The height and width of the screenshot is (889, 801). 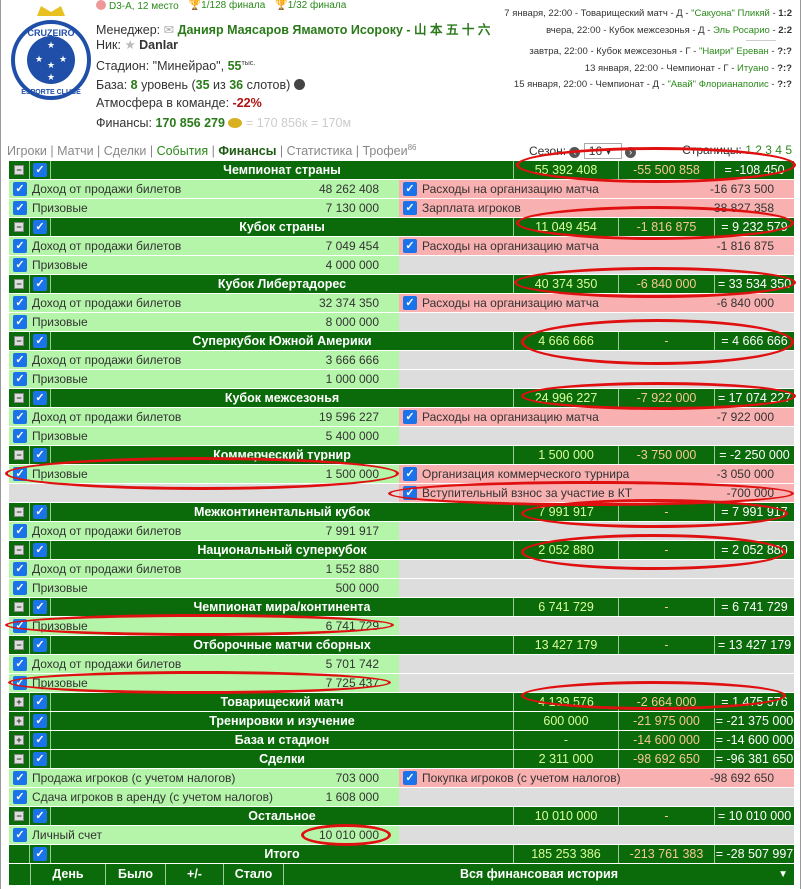 What do you see at coordinates (20, 874) in the screenshot?
I see `history-col` at bounding box center [20, 874].